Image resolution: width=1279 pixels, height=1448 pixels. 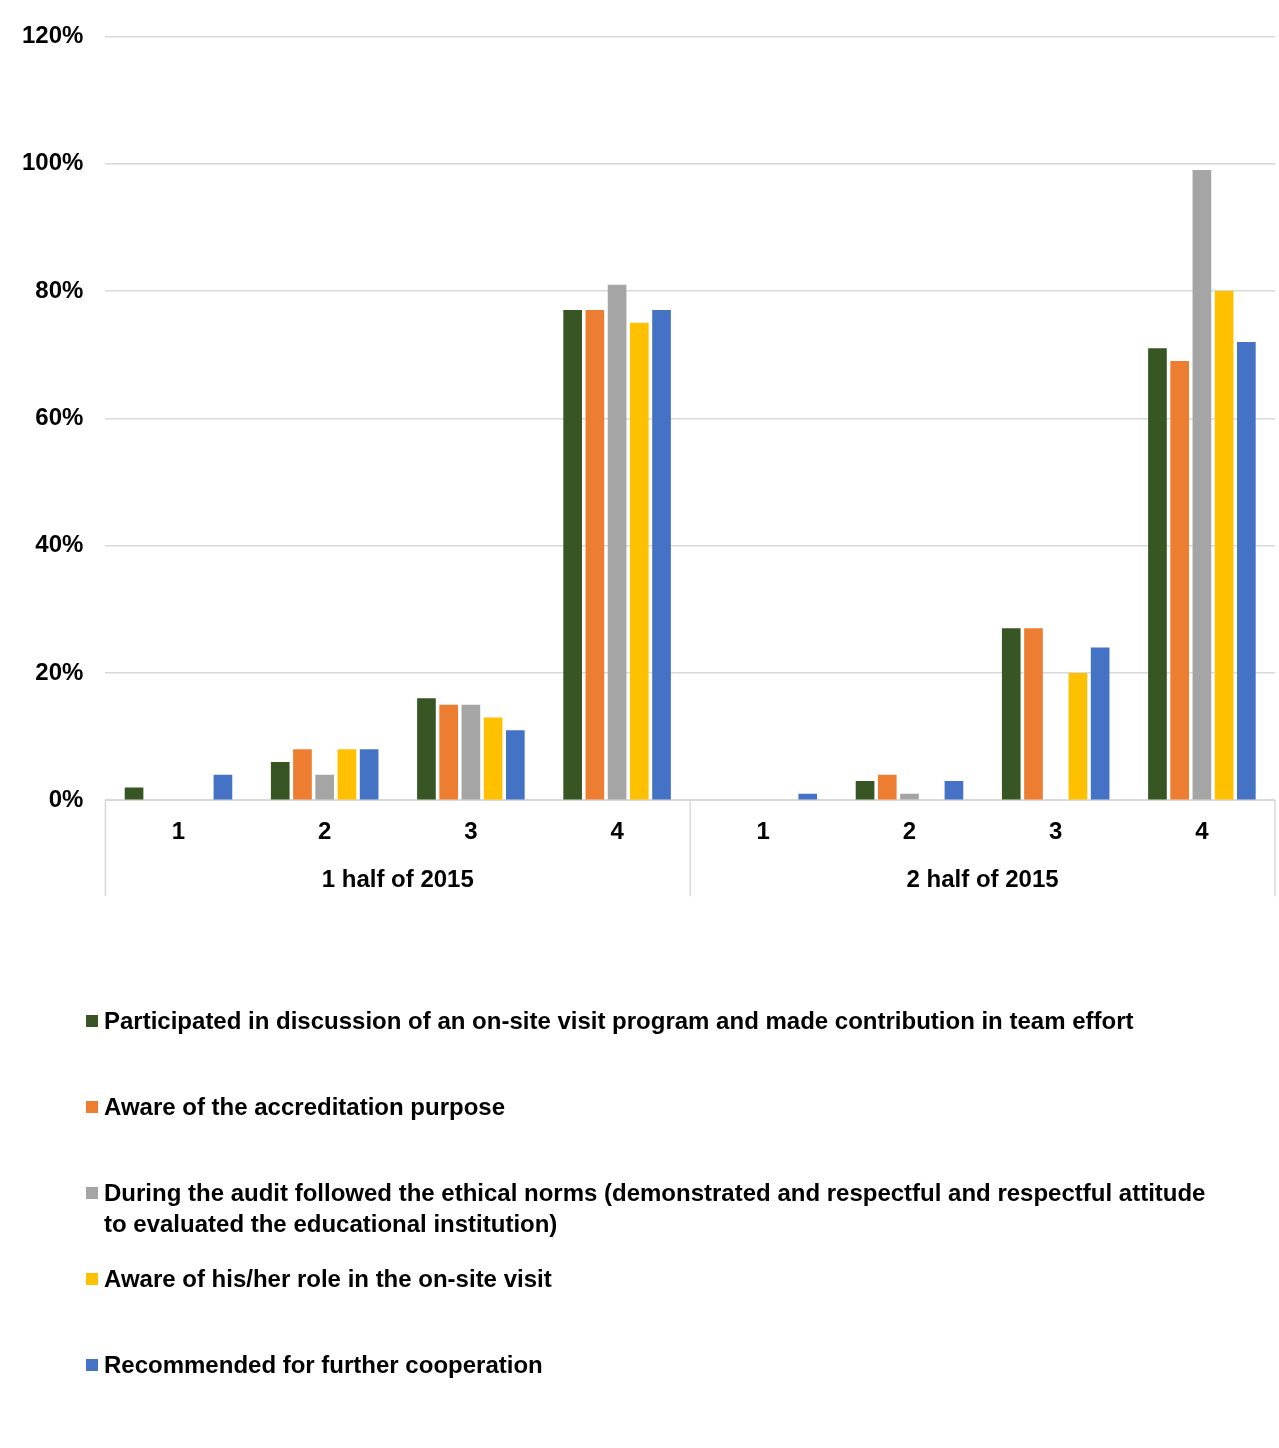 What do you see at coordinates (397, 878) in the screenshot?
I see `text: 1 half of 2015` at bounding box center [397, 878].